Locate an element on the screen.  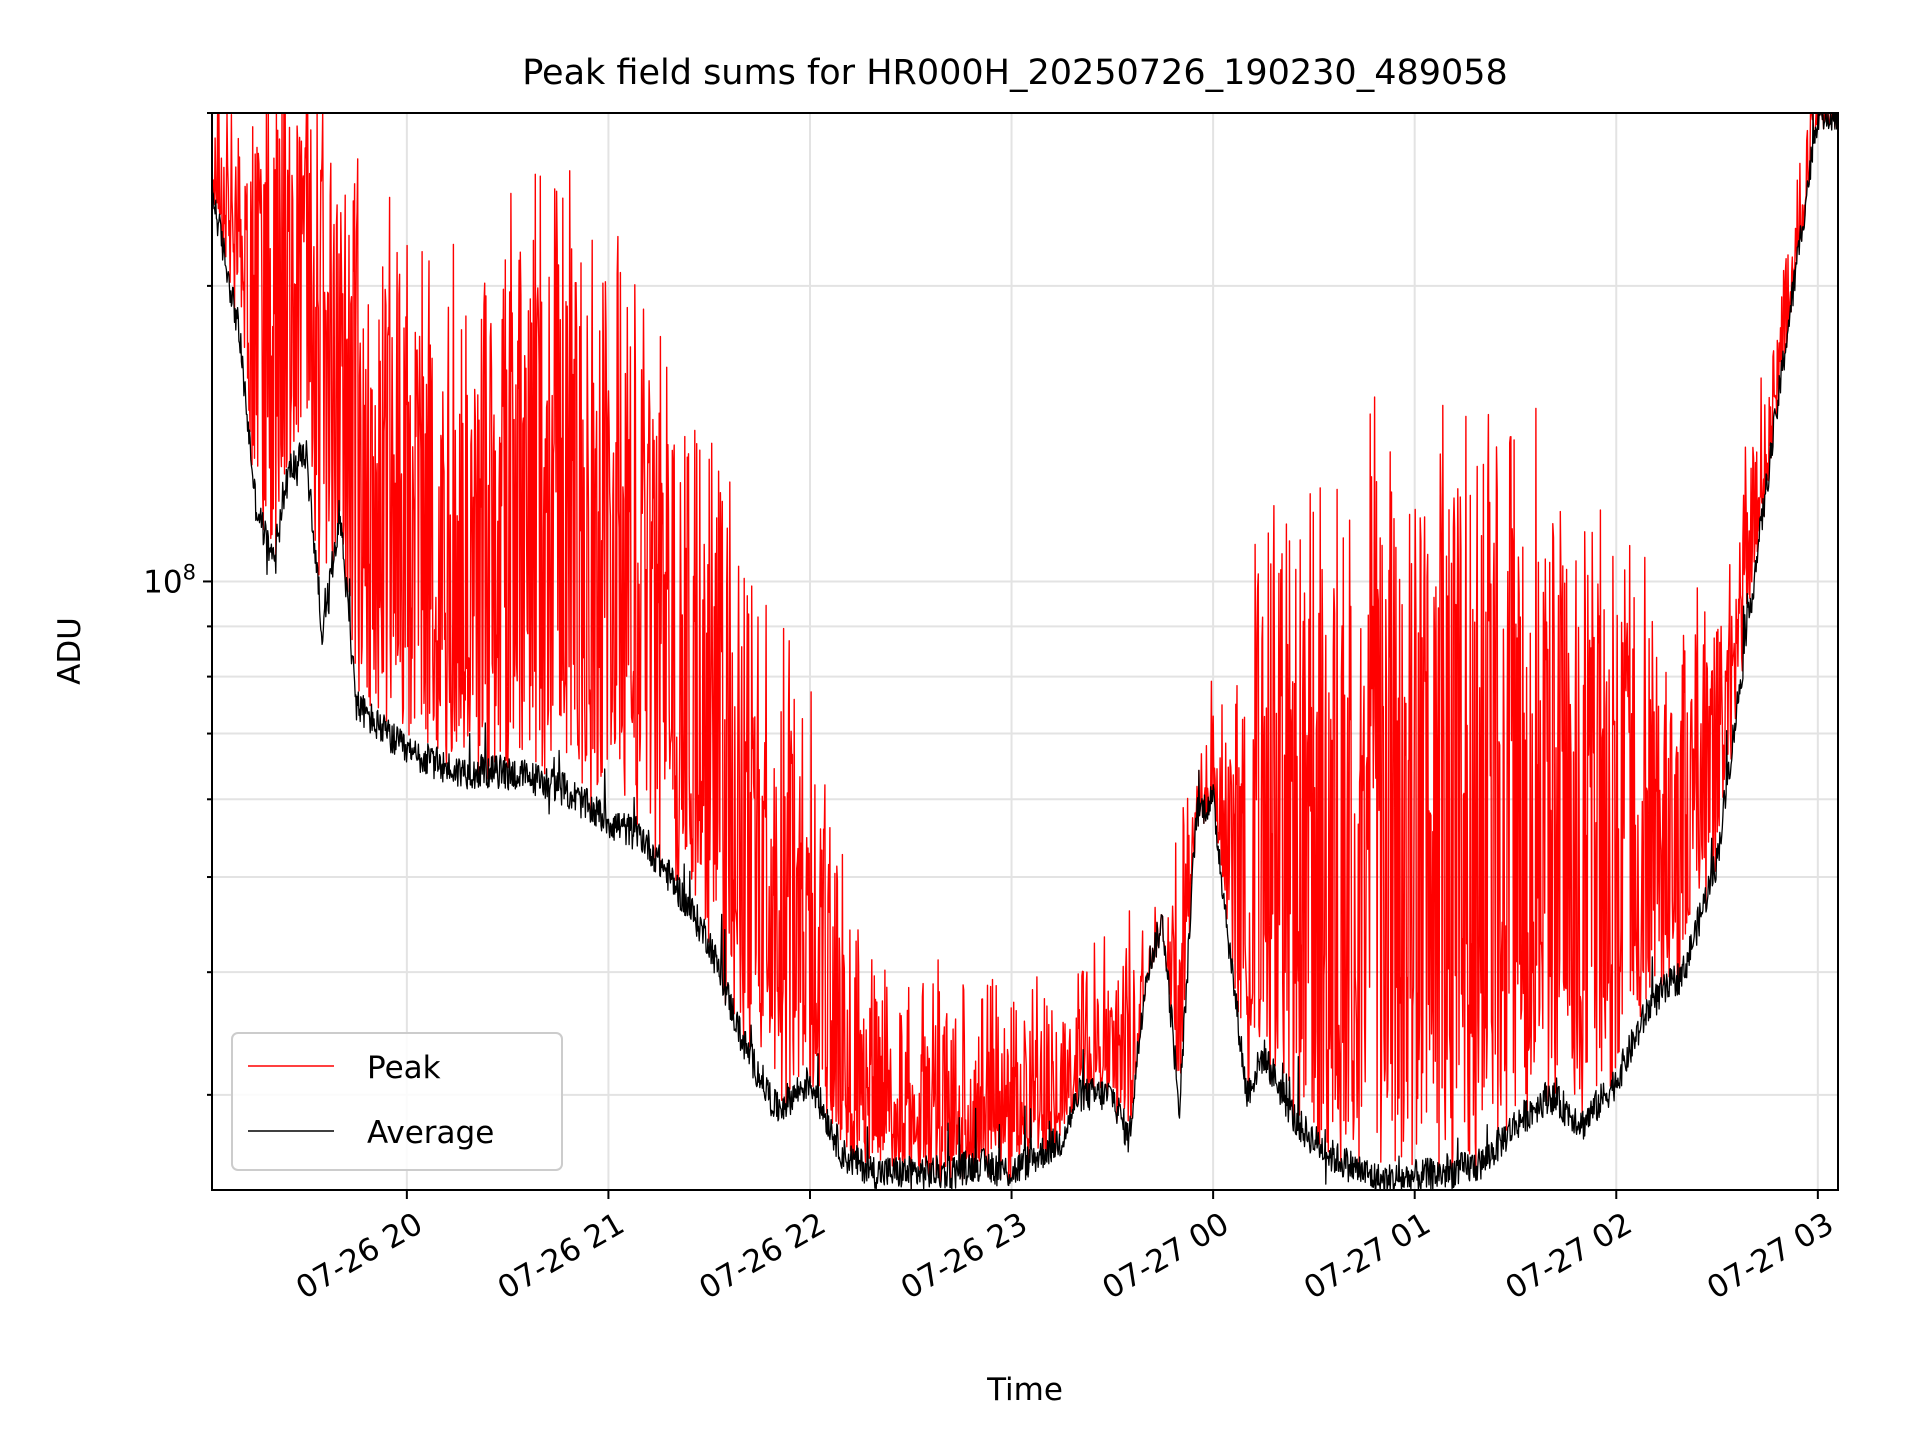
y-axis-label: ADU is located at coordinates (70, 651).